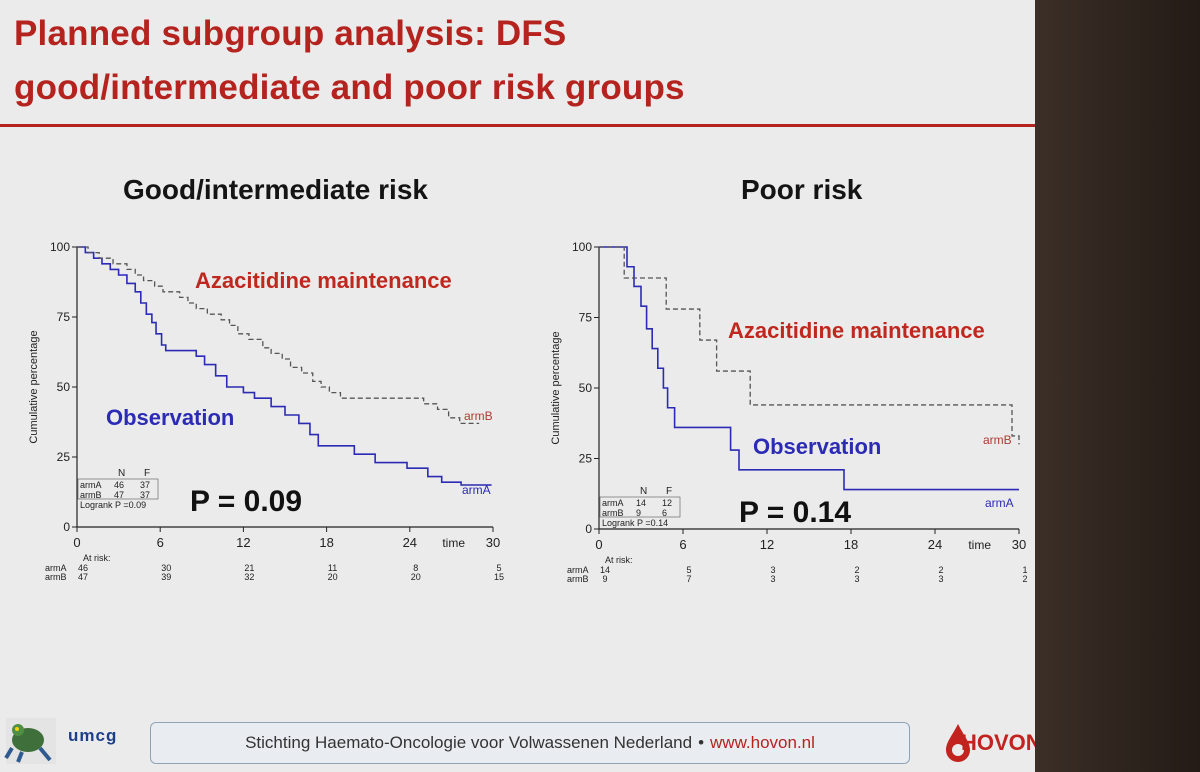 This screenshot has height=772, width=1200. What do you see at coordinates (56, 577) in the screenshot?
I see `chart-1-at-risk-row-name: armB` at bounding box center [56, 577].